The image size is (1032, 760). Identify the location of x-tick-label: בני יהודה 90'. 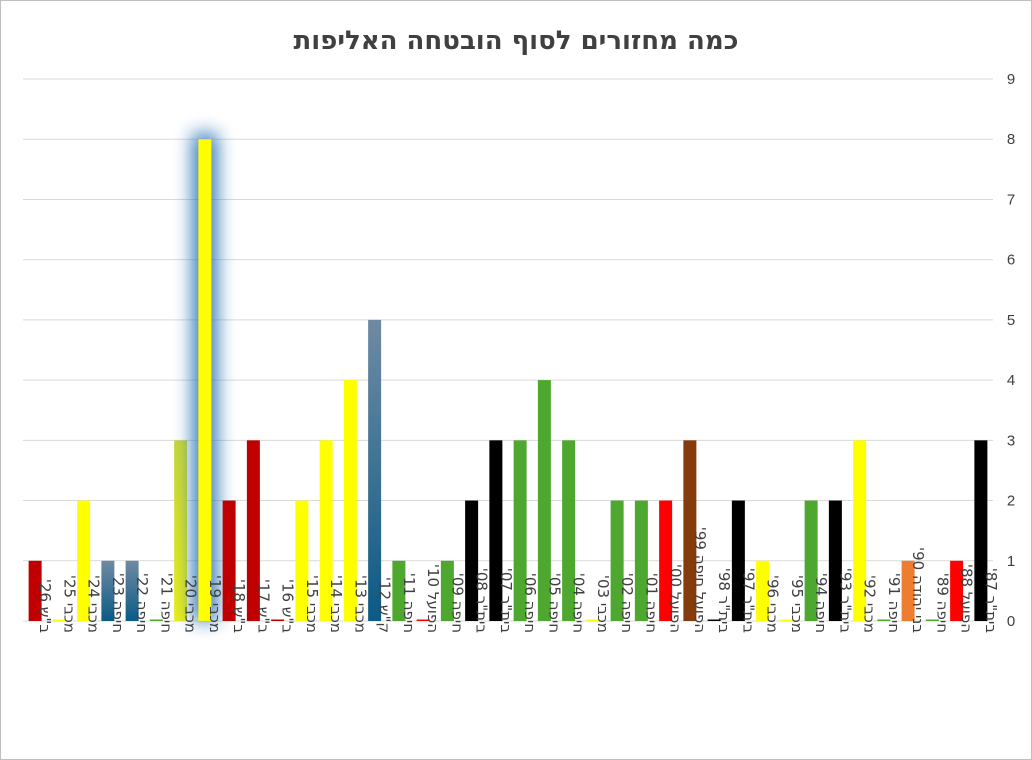
(918, 590).